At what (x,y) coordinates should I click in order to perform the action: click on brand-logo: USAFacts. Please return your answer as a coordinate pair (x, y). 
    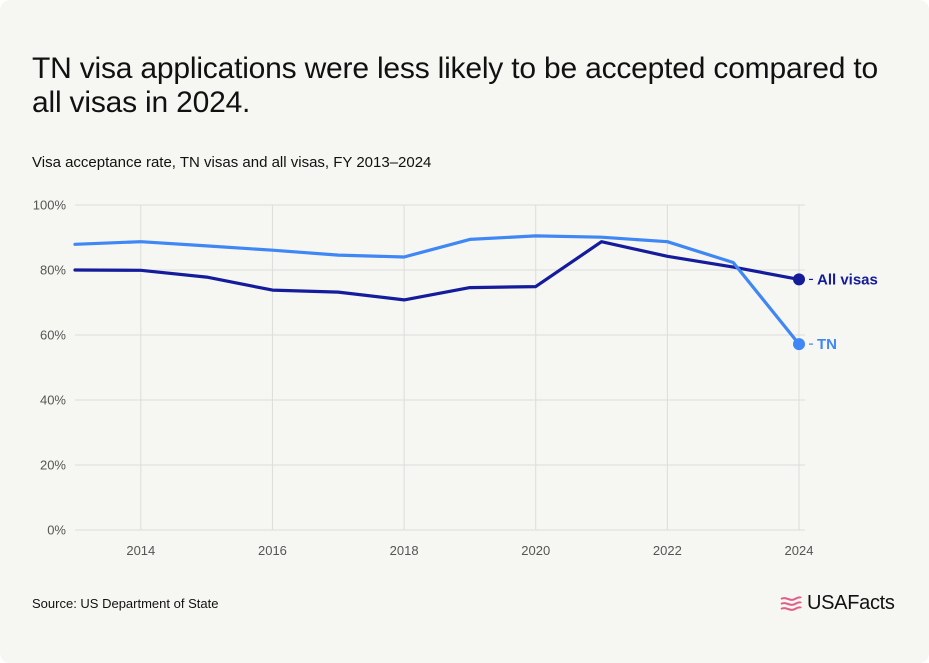
    Looking at the image, I should click on (837, 603).